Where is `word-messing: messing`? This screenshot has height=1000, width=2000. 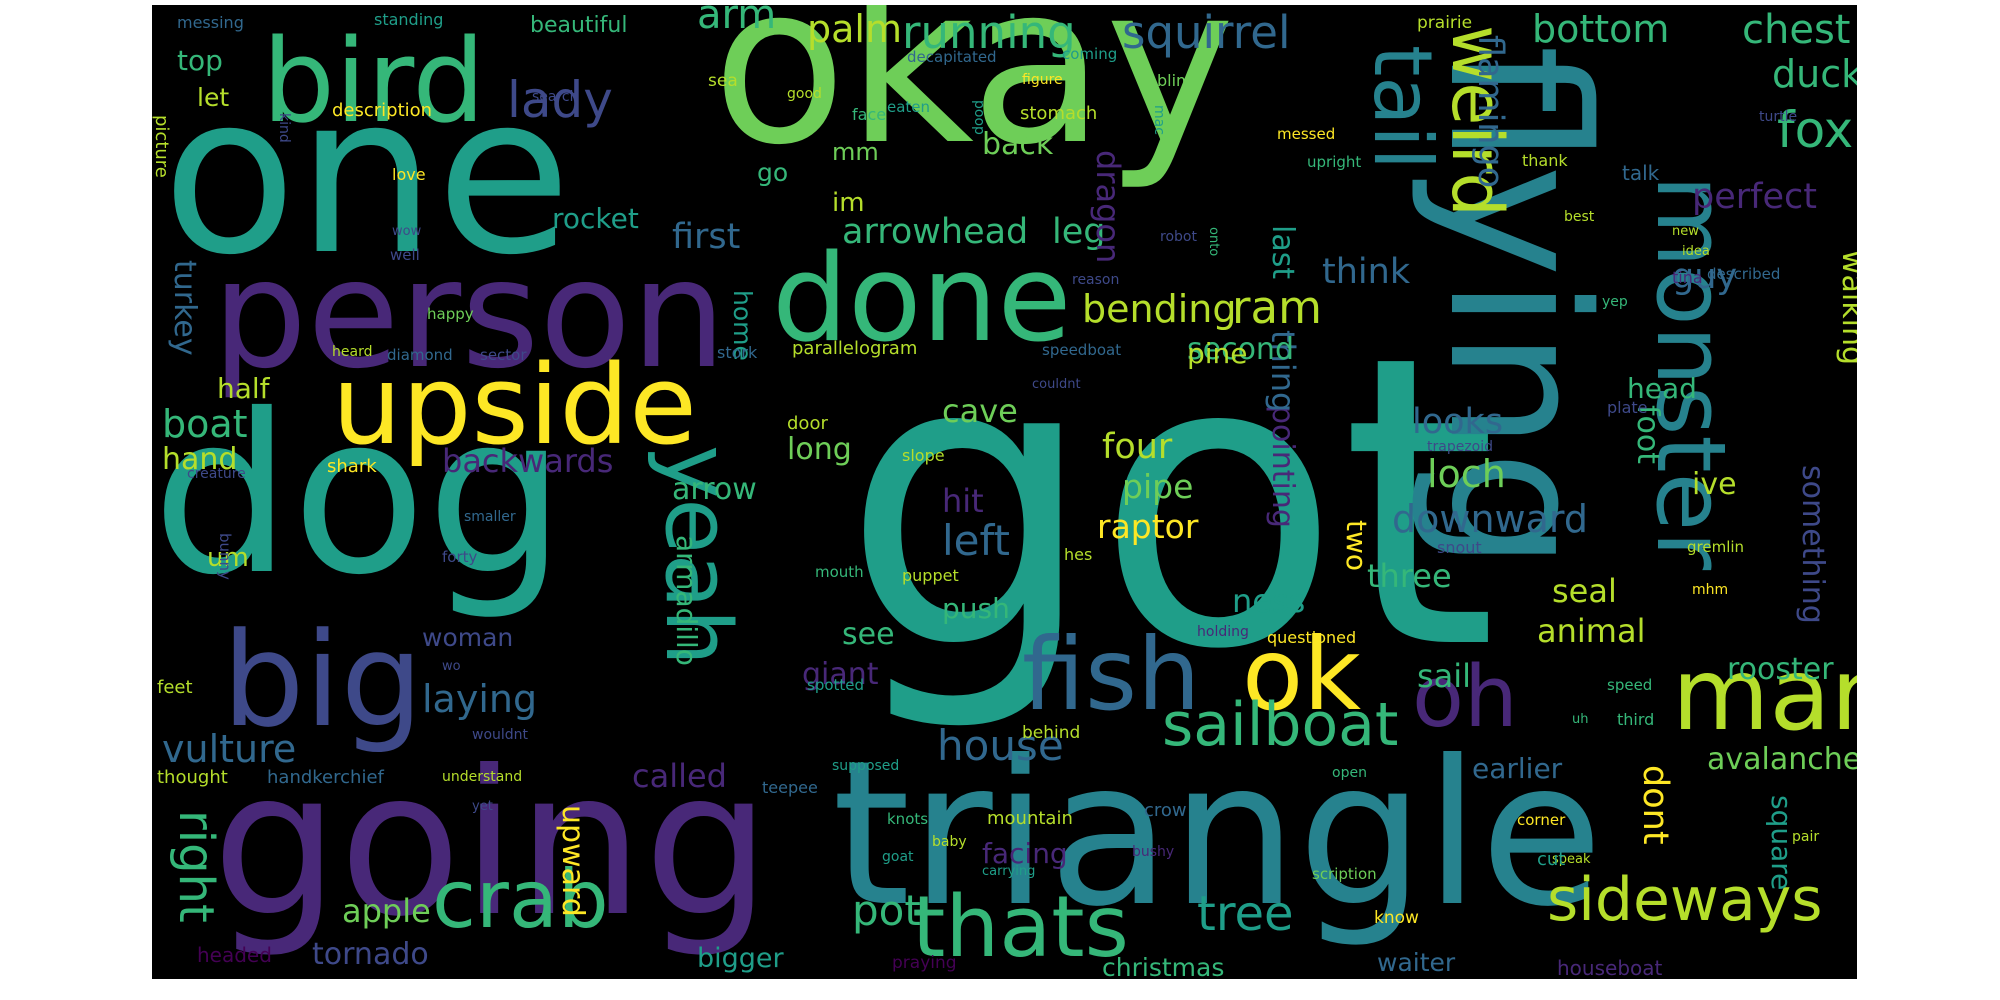 word-messing: messing is located at coordinates (210, 22).